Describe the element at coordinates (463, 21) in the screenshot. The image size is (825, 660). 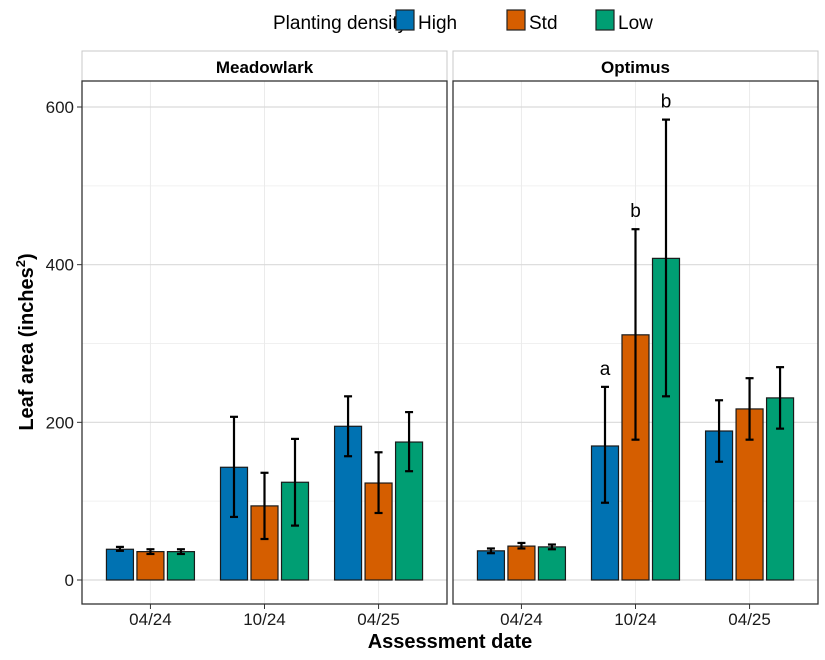
I see `legend: Planting density High Std Low` at that location.